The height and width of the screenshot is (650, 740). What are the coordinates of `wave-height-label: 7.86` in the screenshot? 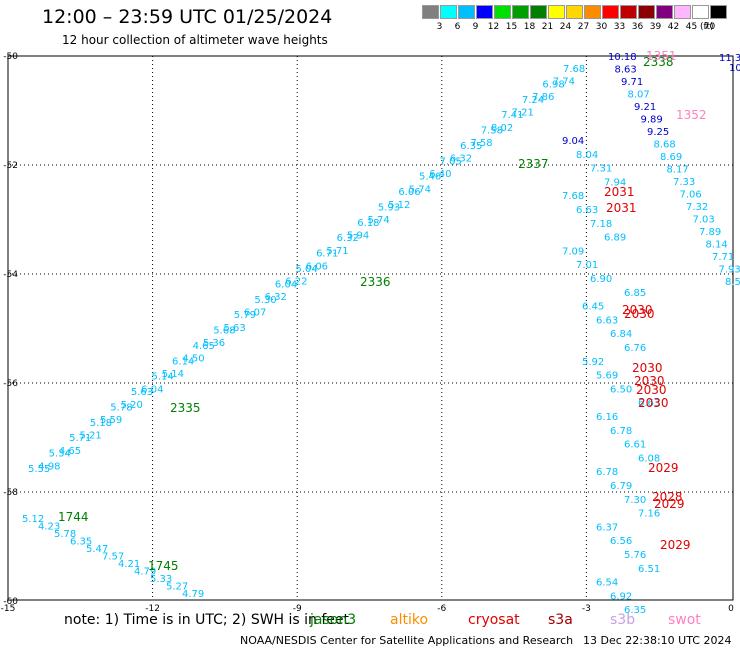 It's located at (543, 97).